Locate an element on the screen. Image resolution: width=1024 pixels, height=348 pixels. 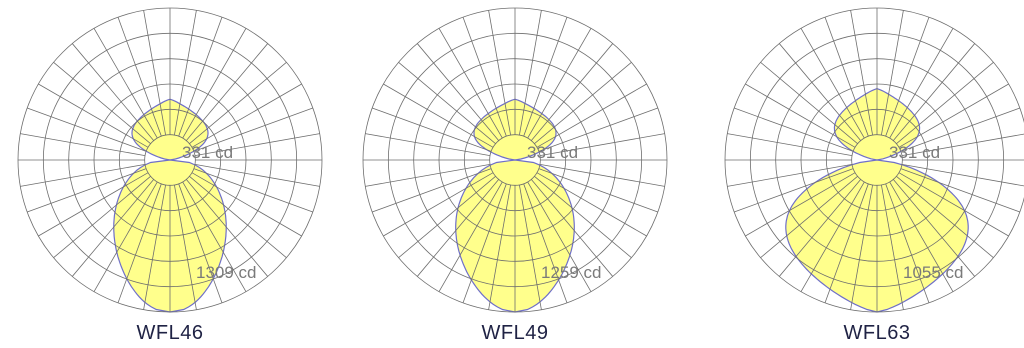
model-label-wfl49: WFL49 is located at coordinates (515, 333).